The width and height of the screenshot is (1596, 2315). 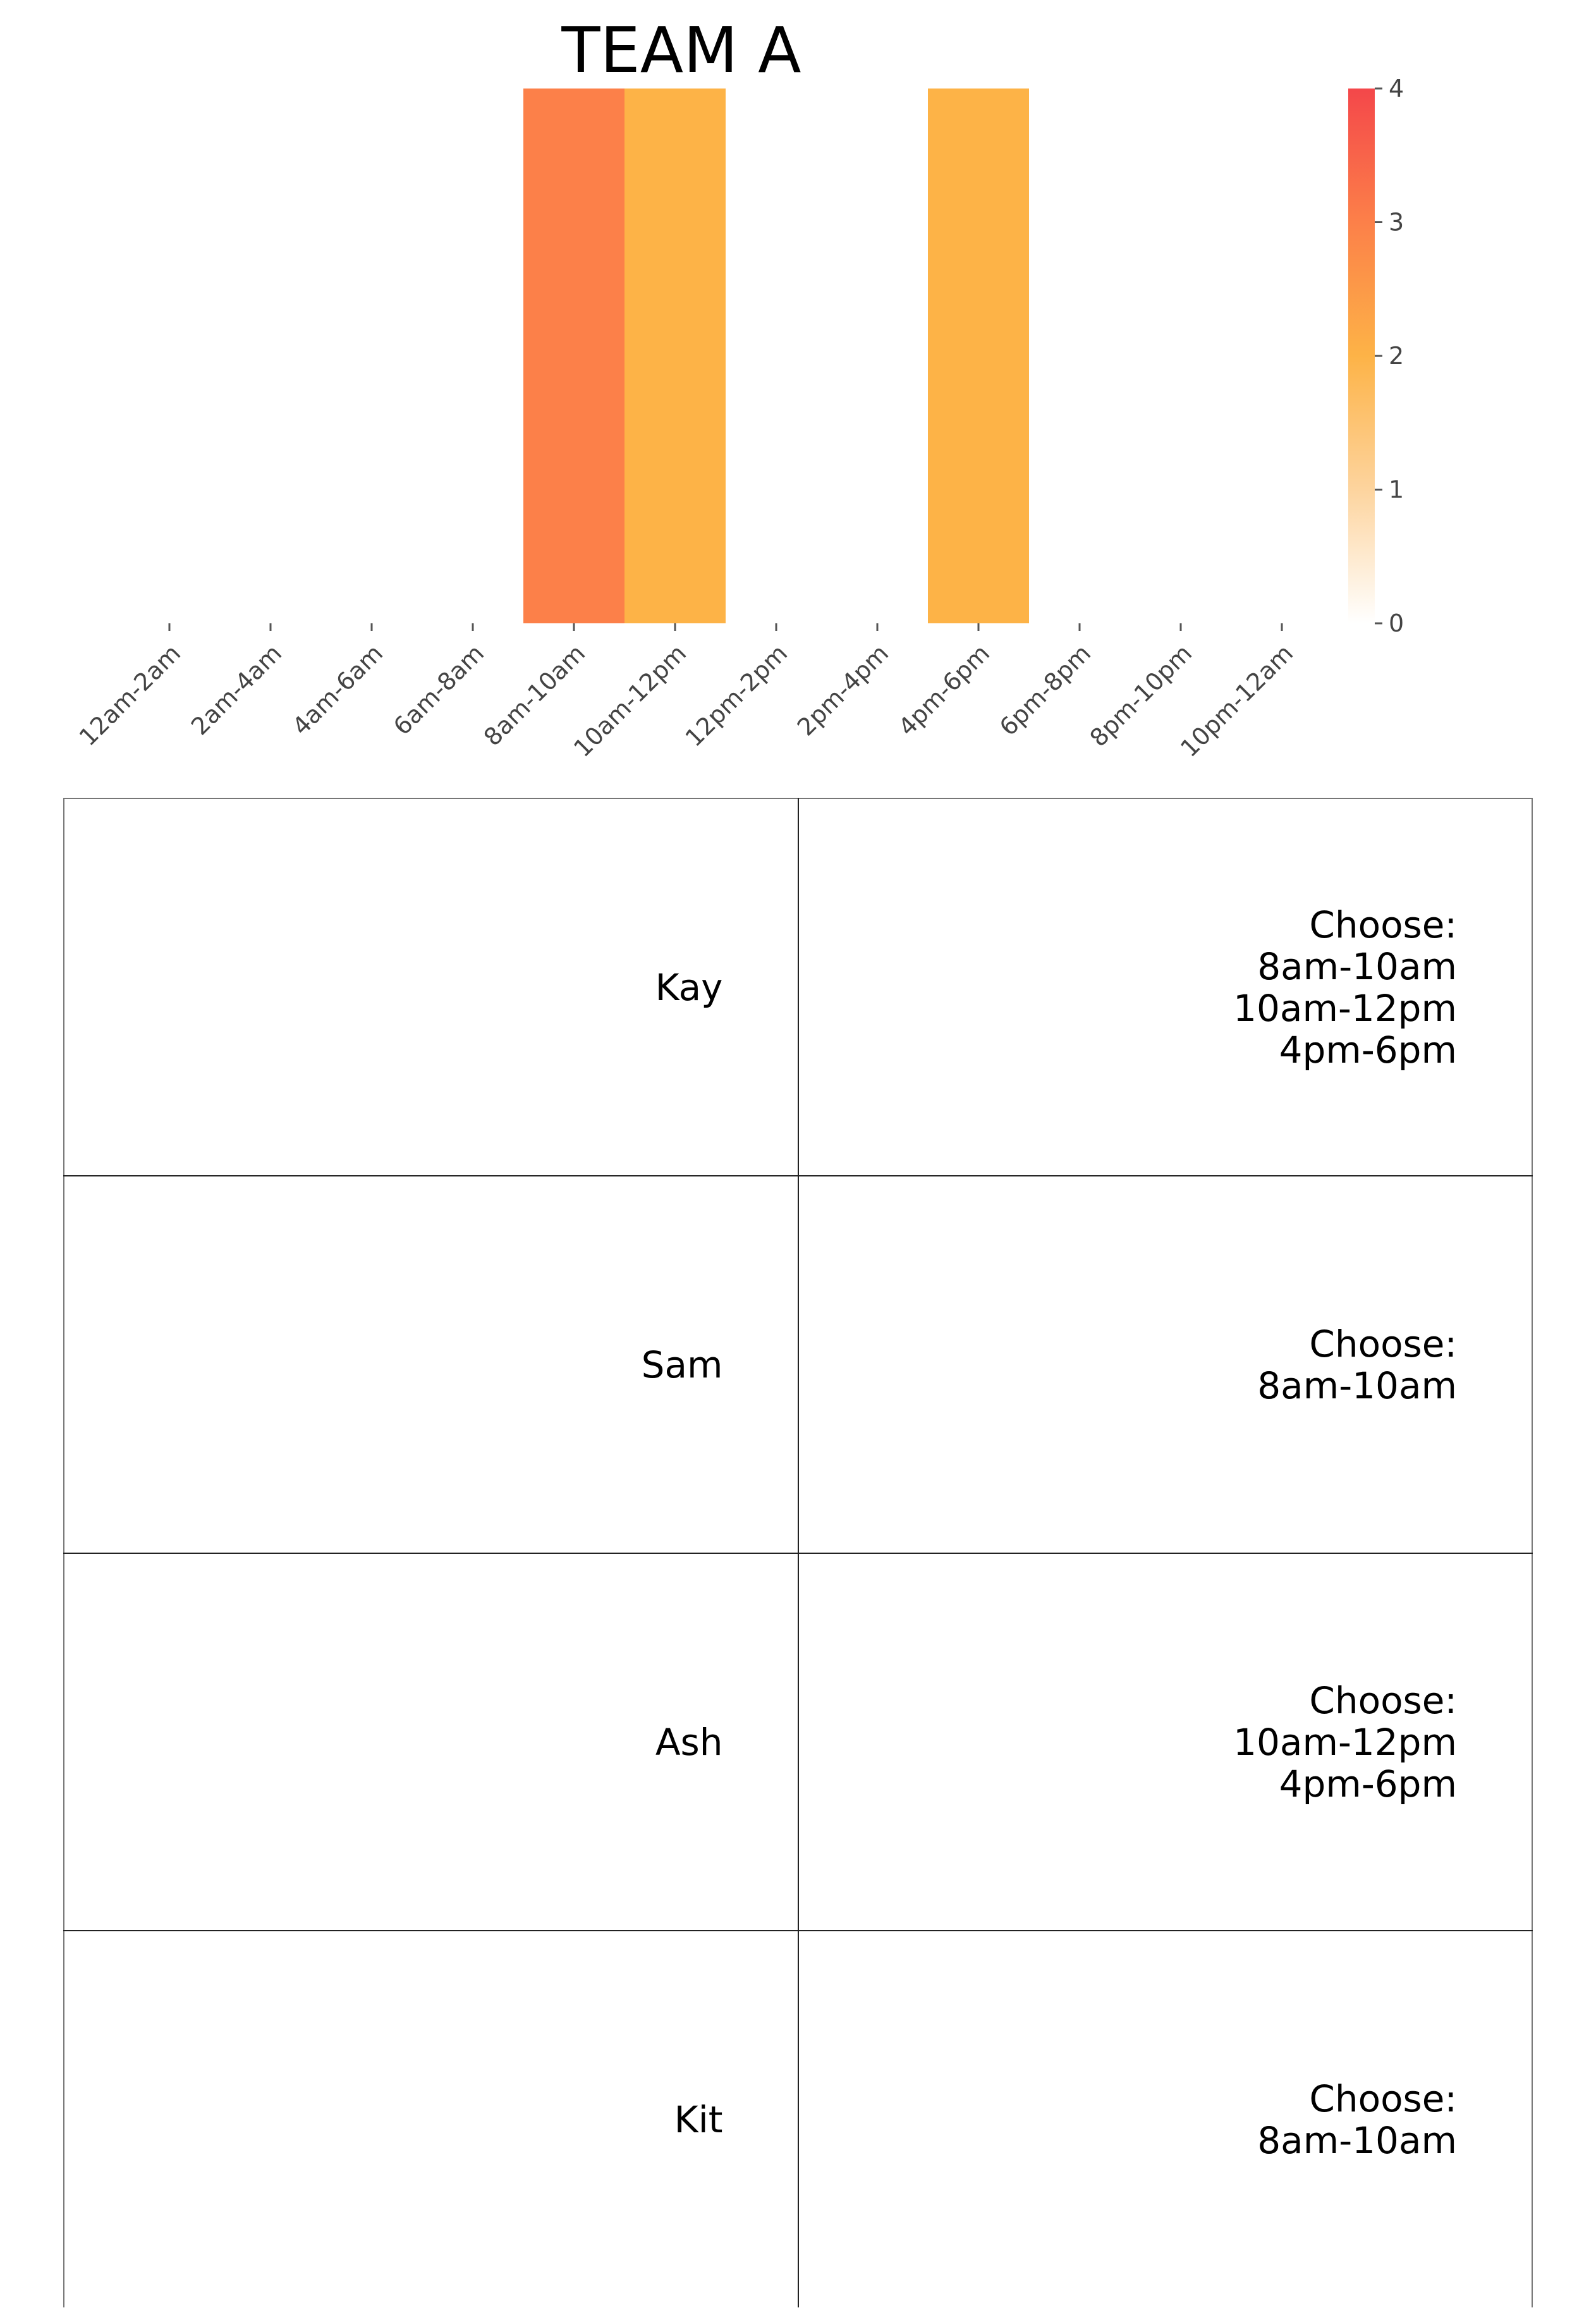 I want to click on chart-title: TEAM A, so click(x=681, y=50).